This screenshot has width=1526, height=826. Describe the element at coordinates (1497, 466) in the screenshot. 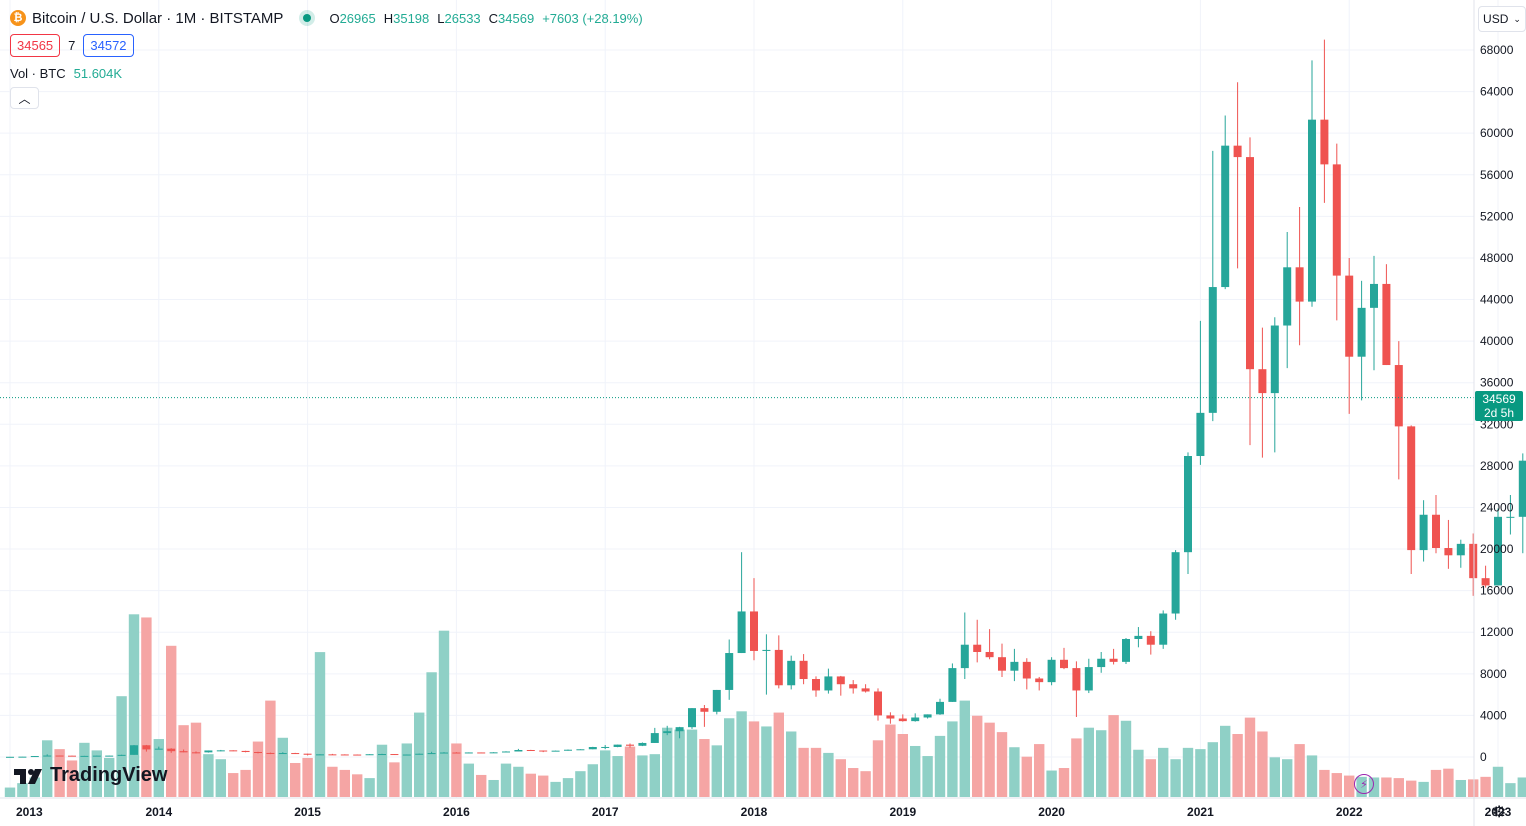

I see `price-tick-label: 28000` at that location.